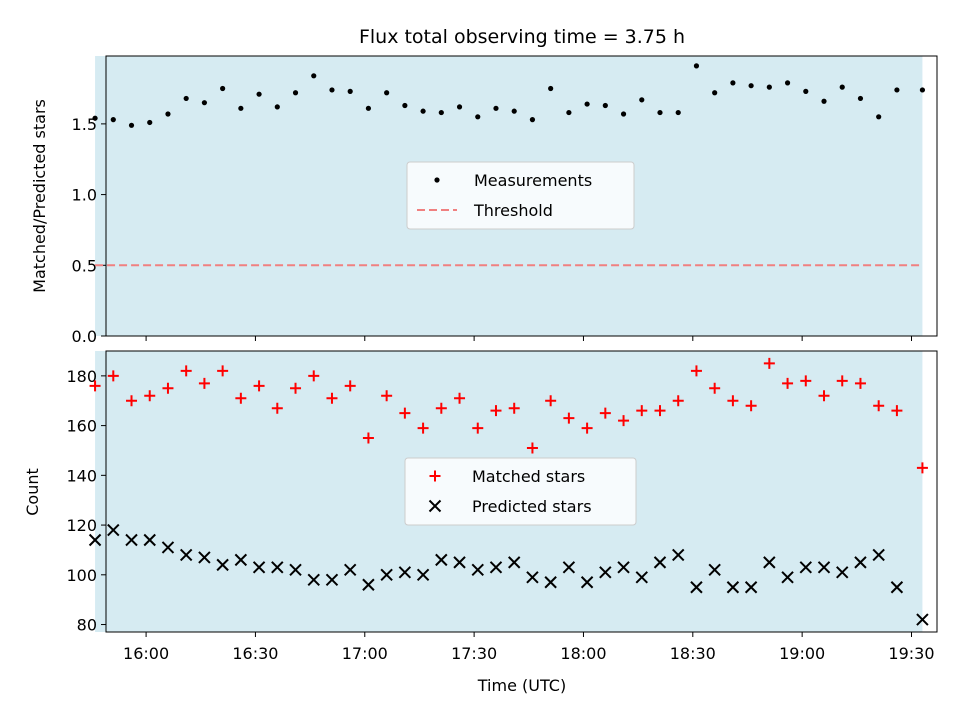 This screenshot has height=720, width=960. Describe the element at coordinates (84, 265) in the screenshot. I see `y-tick-label: 0.5` at that location.